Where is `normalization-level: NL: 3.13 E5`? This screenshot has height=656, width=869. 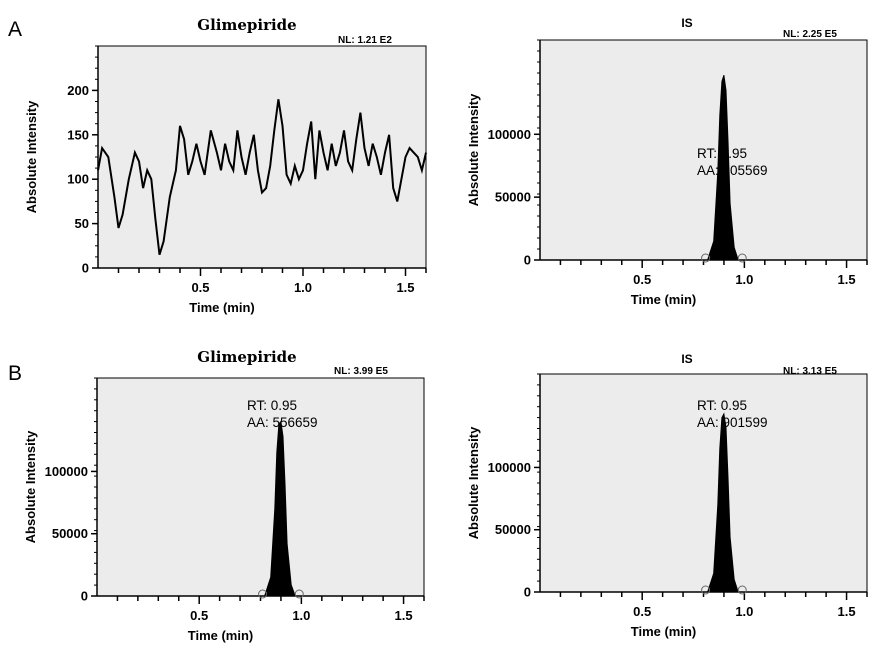 normalization-level: NL: 3.13 E5 is located at coordinates (810, 371).